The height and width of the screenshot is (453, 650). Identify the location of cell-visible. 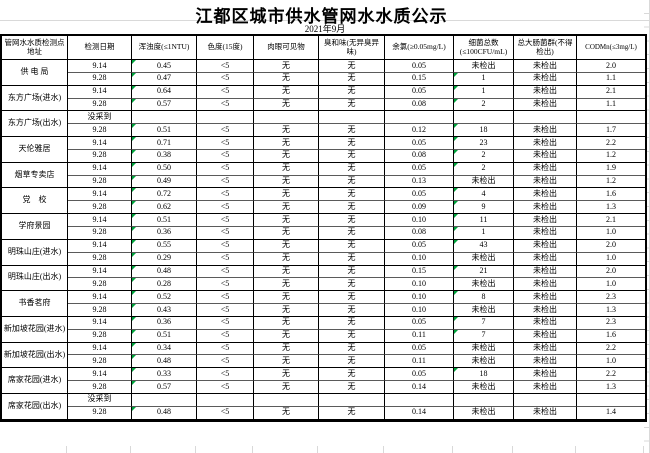
(286, 400).